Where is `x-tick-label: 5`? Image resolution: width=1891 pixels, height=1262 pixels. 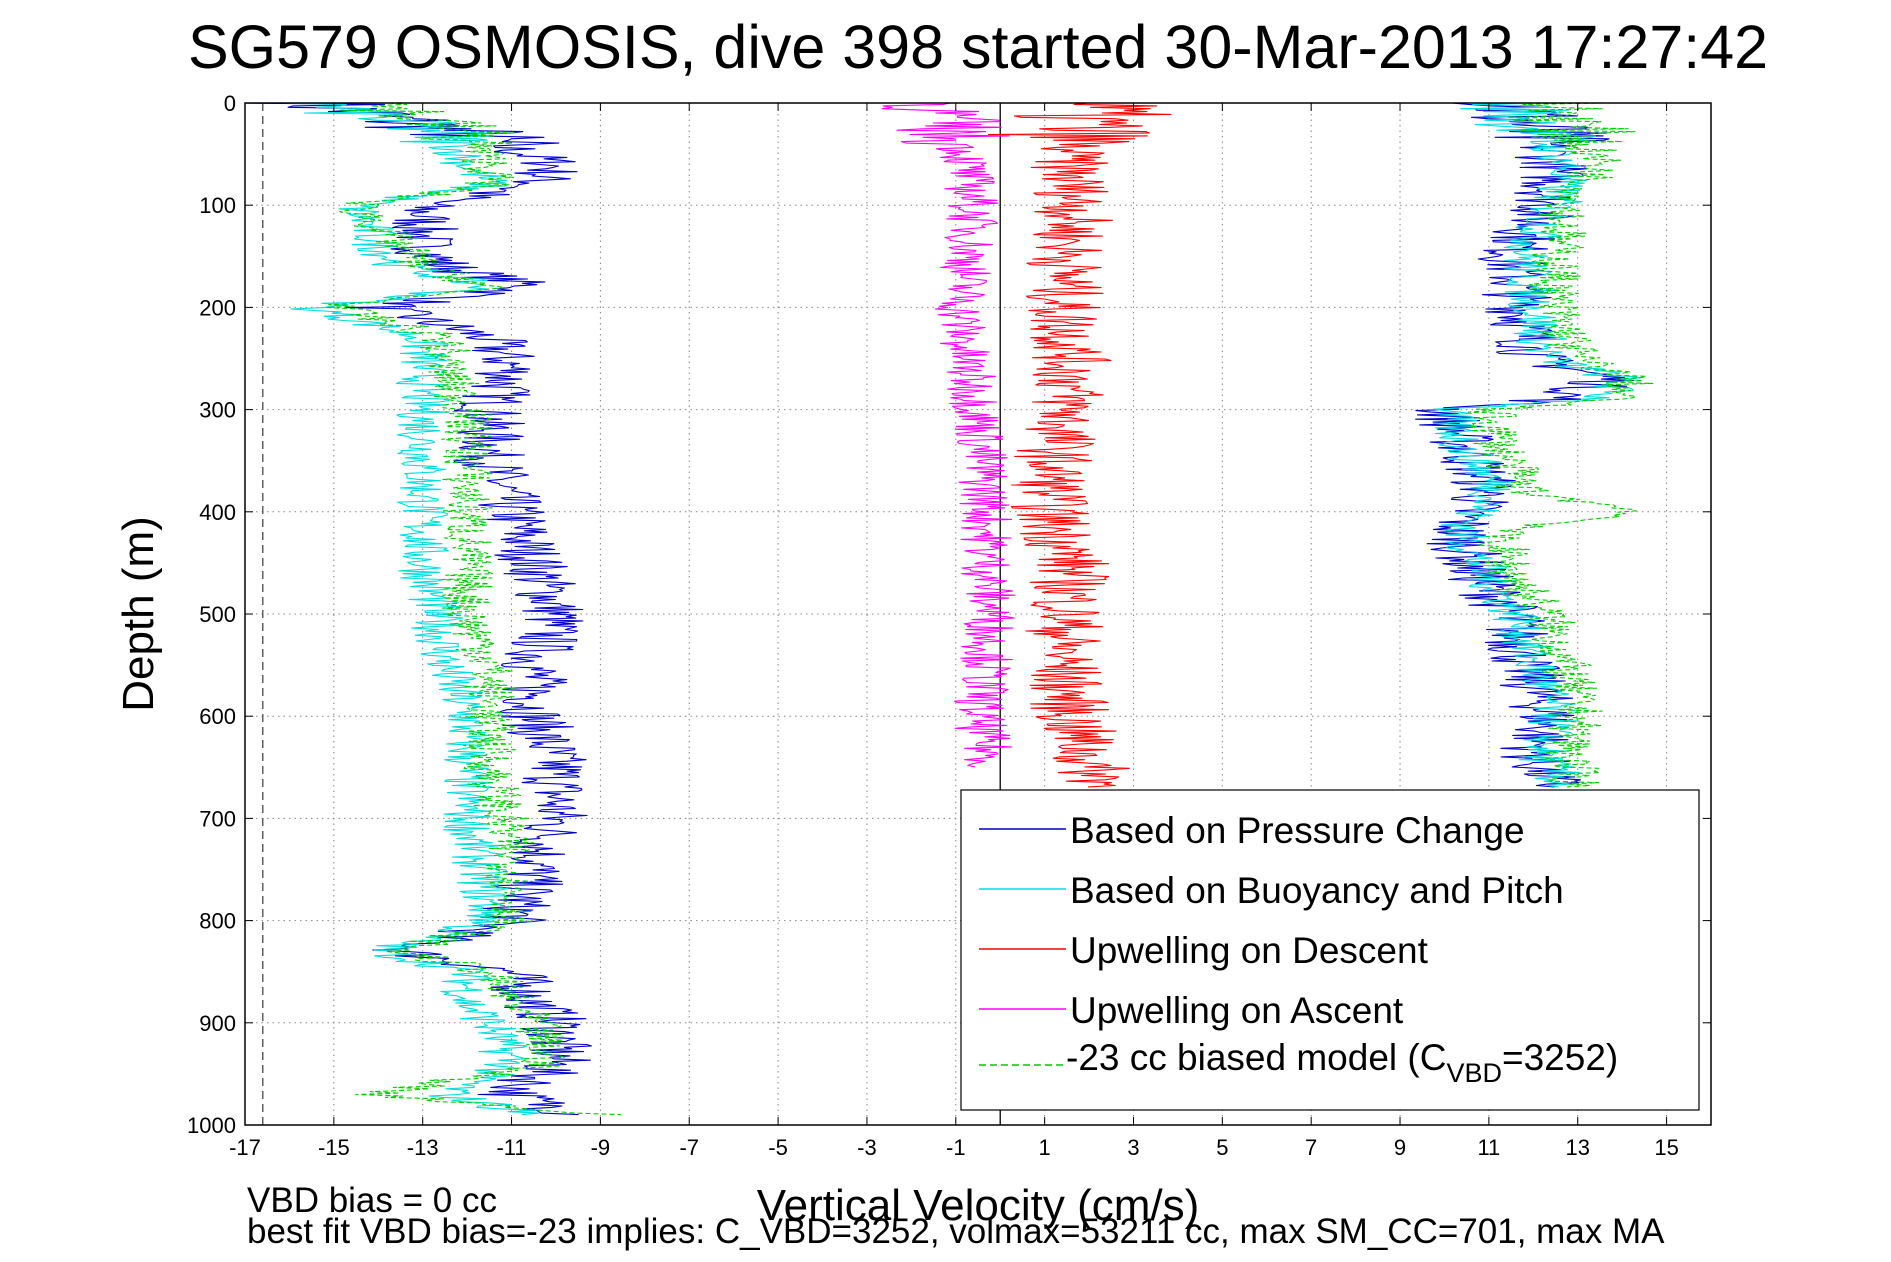 x-tick-label: 5 is located at coordinates (1222, 1147).